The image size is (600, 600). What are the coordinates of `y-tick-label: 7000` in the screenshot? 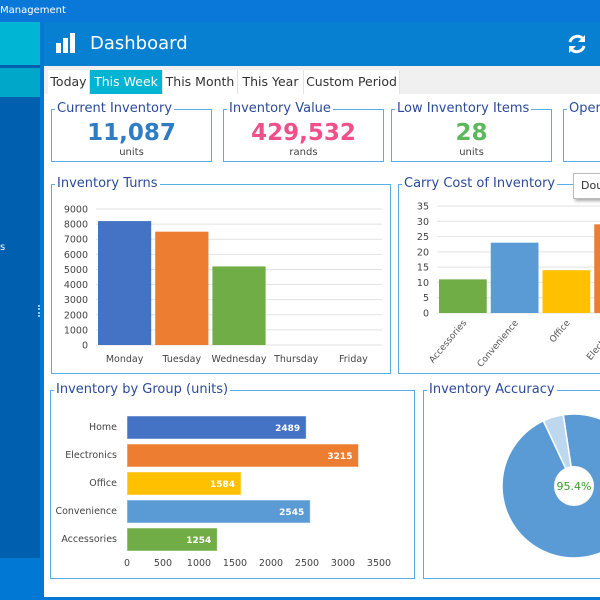 It's located at (76, 240).